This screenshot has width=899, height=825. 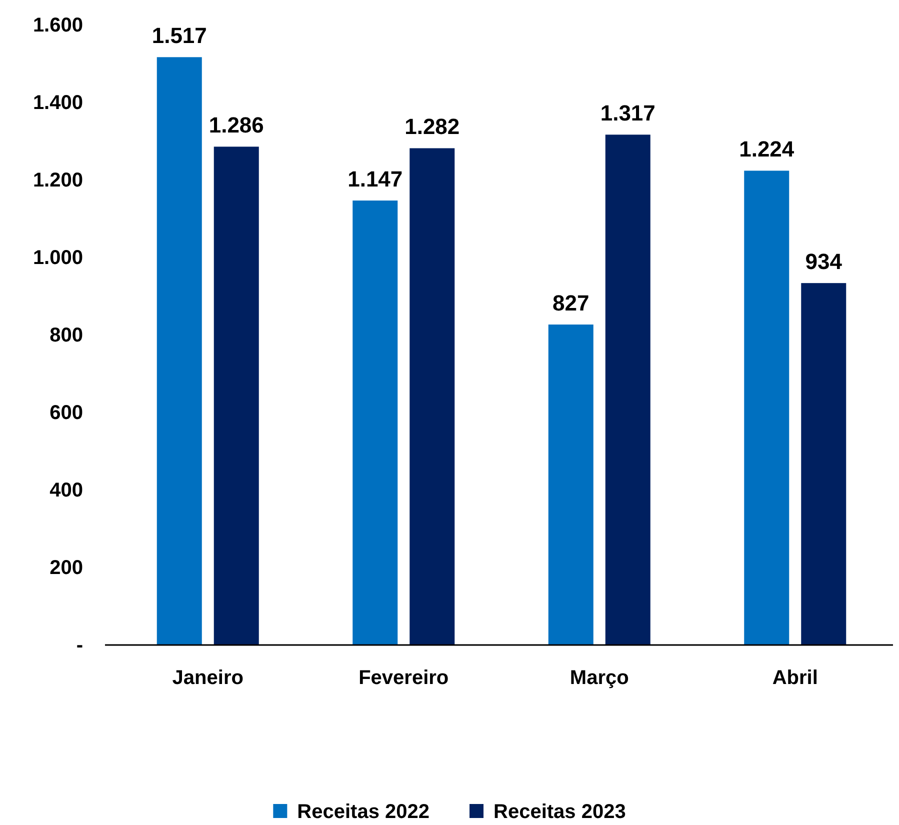 I want to click on y-tick-label: 800, so click(x=66, y=335).